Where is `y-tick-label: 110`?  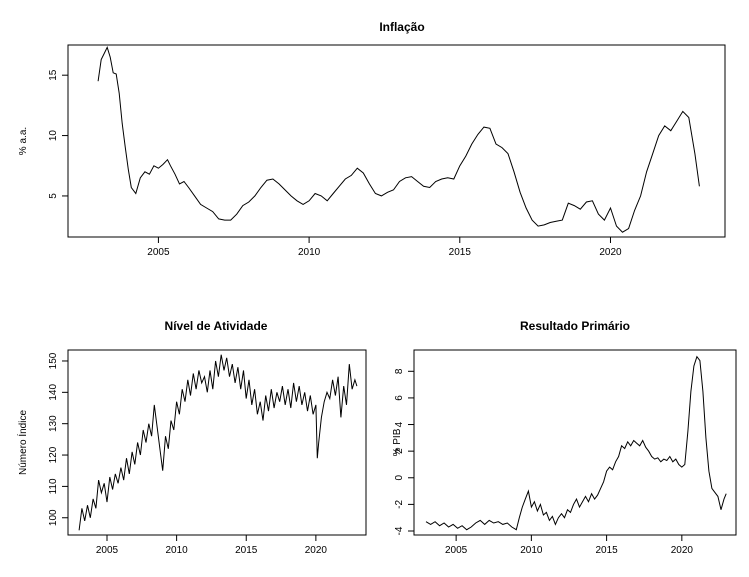 y-tick-label: 110 is located at coordinates (53, 486).